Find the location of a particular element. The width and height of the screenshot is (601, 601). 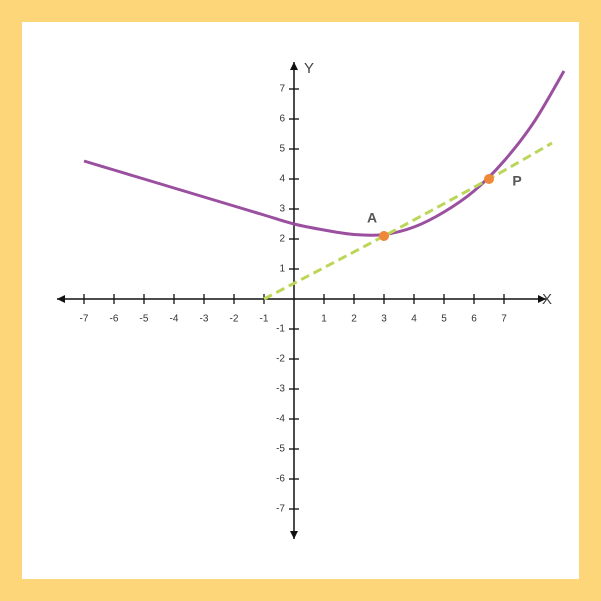

x-tick-label: -2 is located at coordinates (234, 319).